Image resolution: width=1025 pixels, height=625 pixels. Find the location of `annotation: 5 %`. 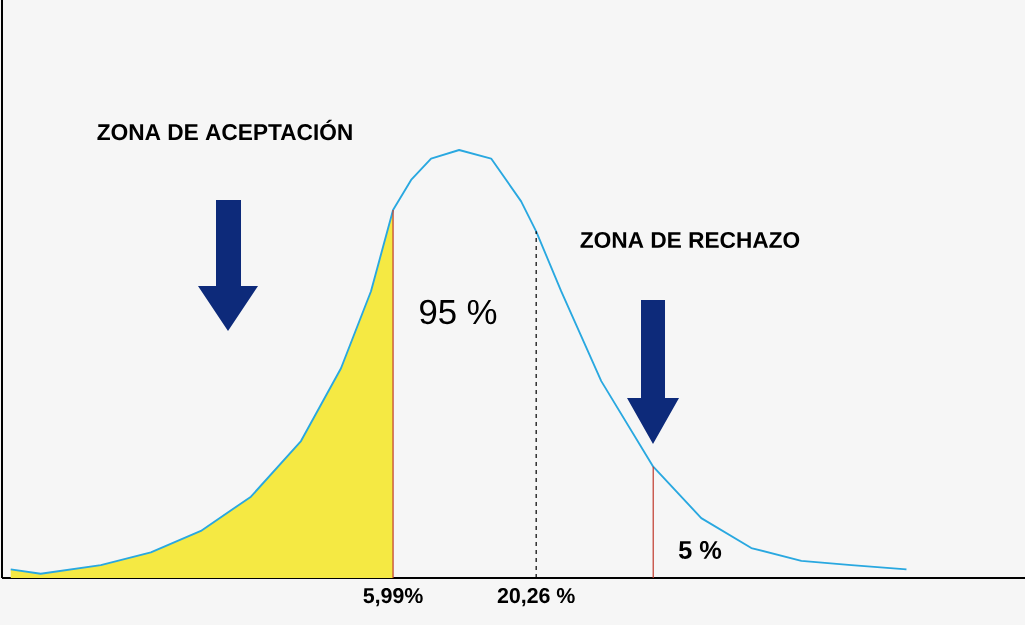

annotation: 5 % is located at coordinates (700, 550).